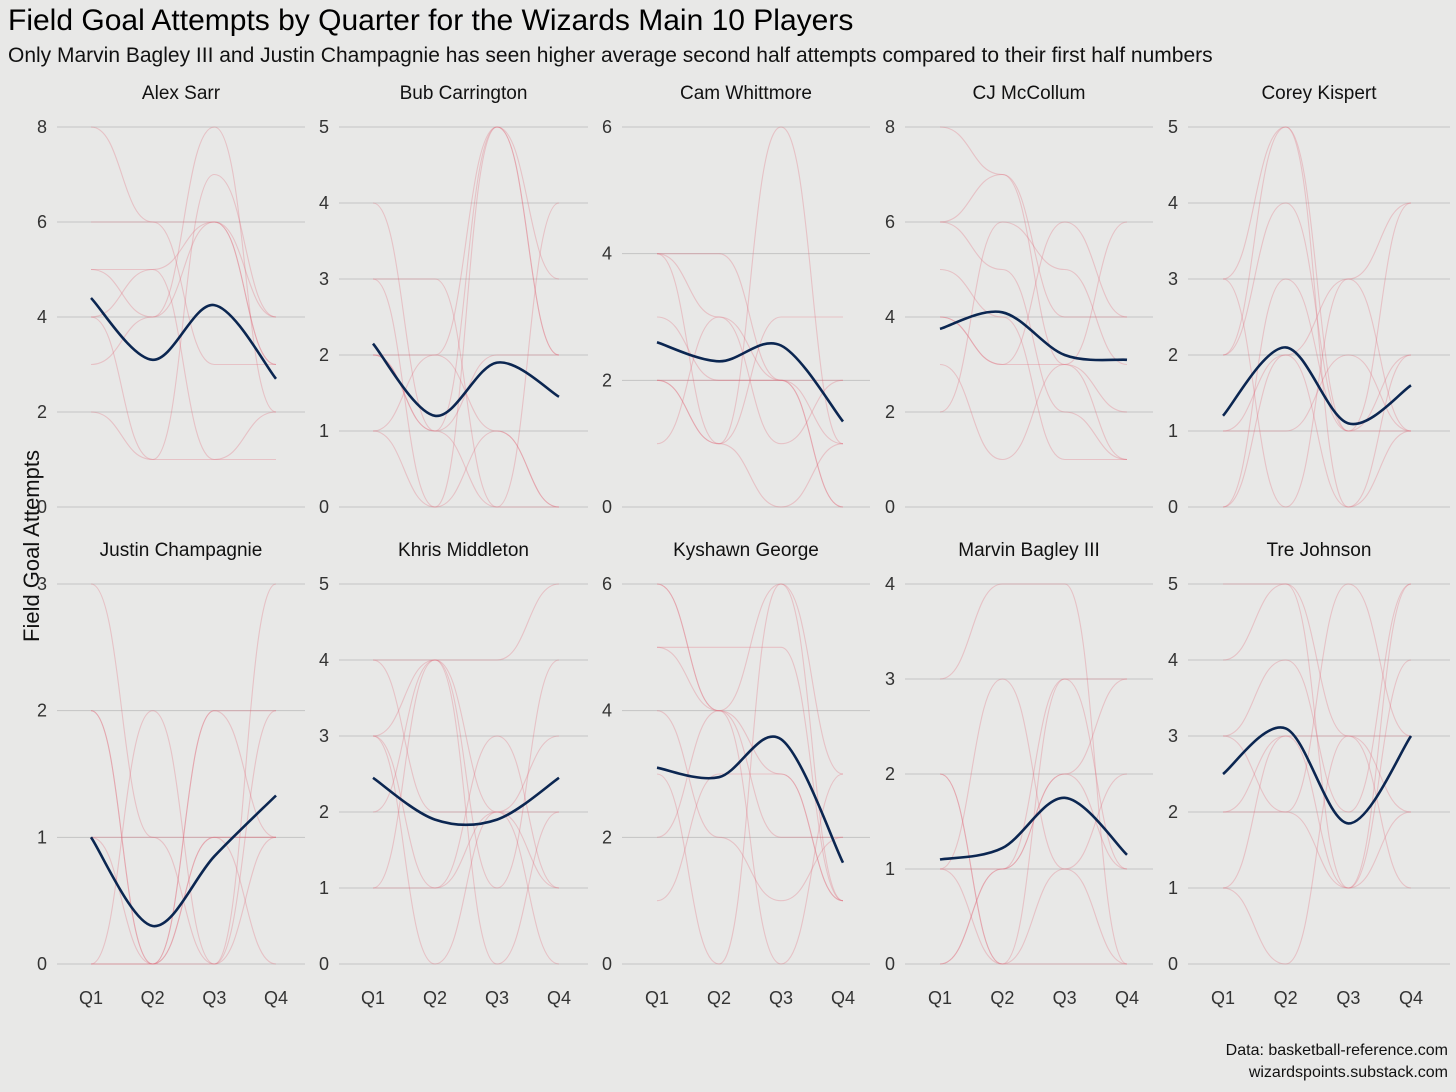 The width and height of the screenshot is (1456, 1092). What do you see at coordinates (746, 93) in the screenshot?
I see `panel-title: Cam Whittmore` at bounding box center [746, 93].